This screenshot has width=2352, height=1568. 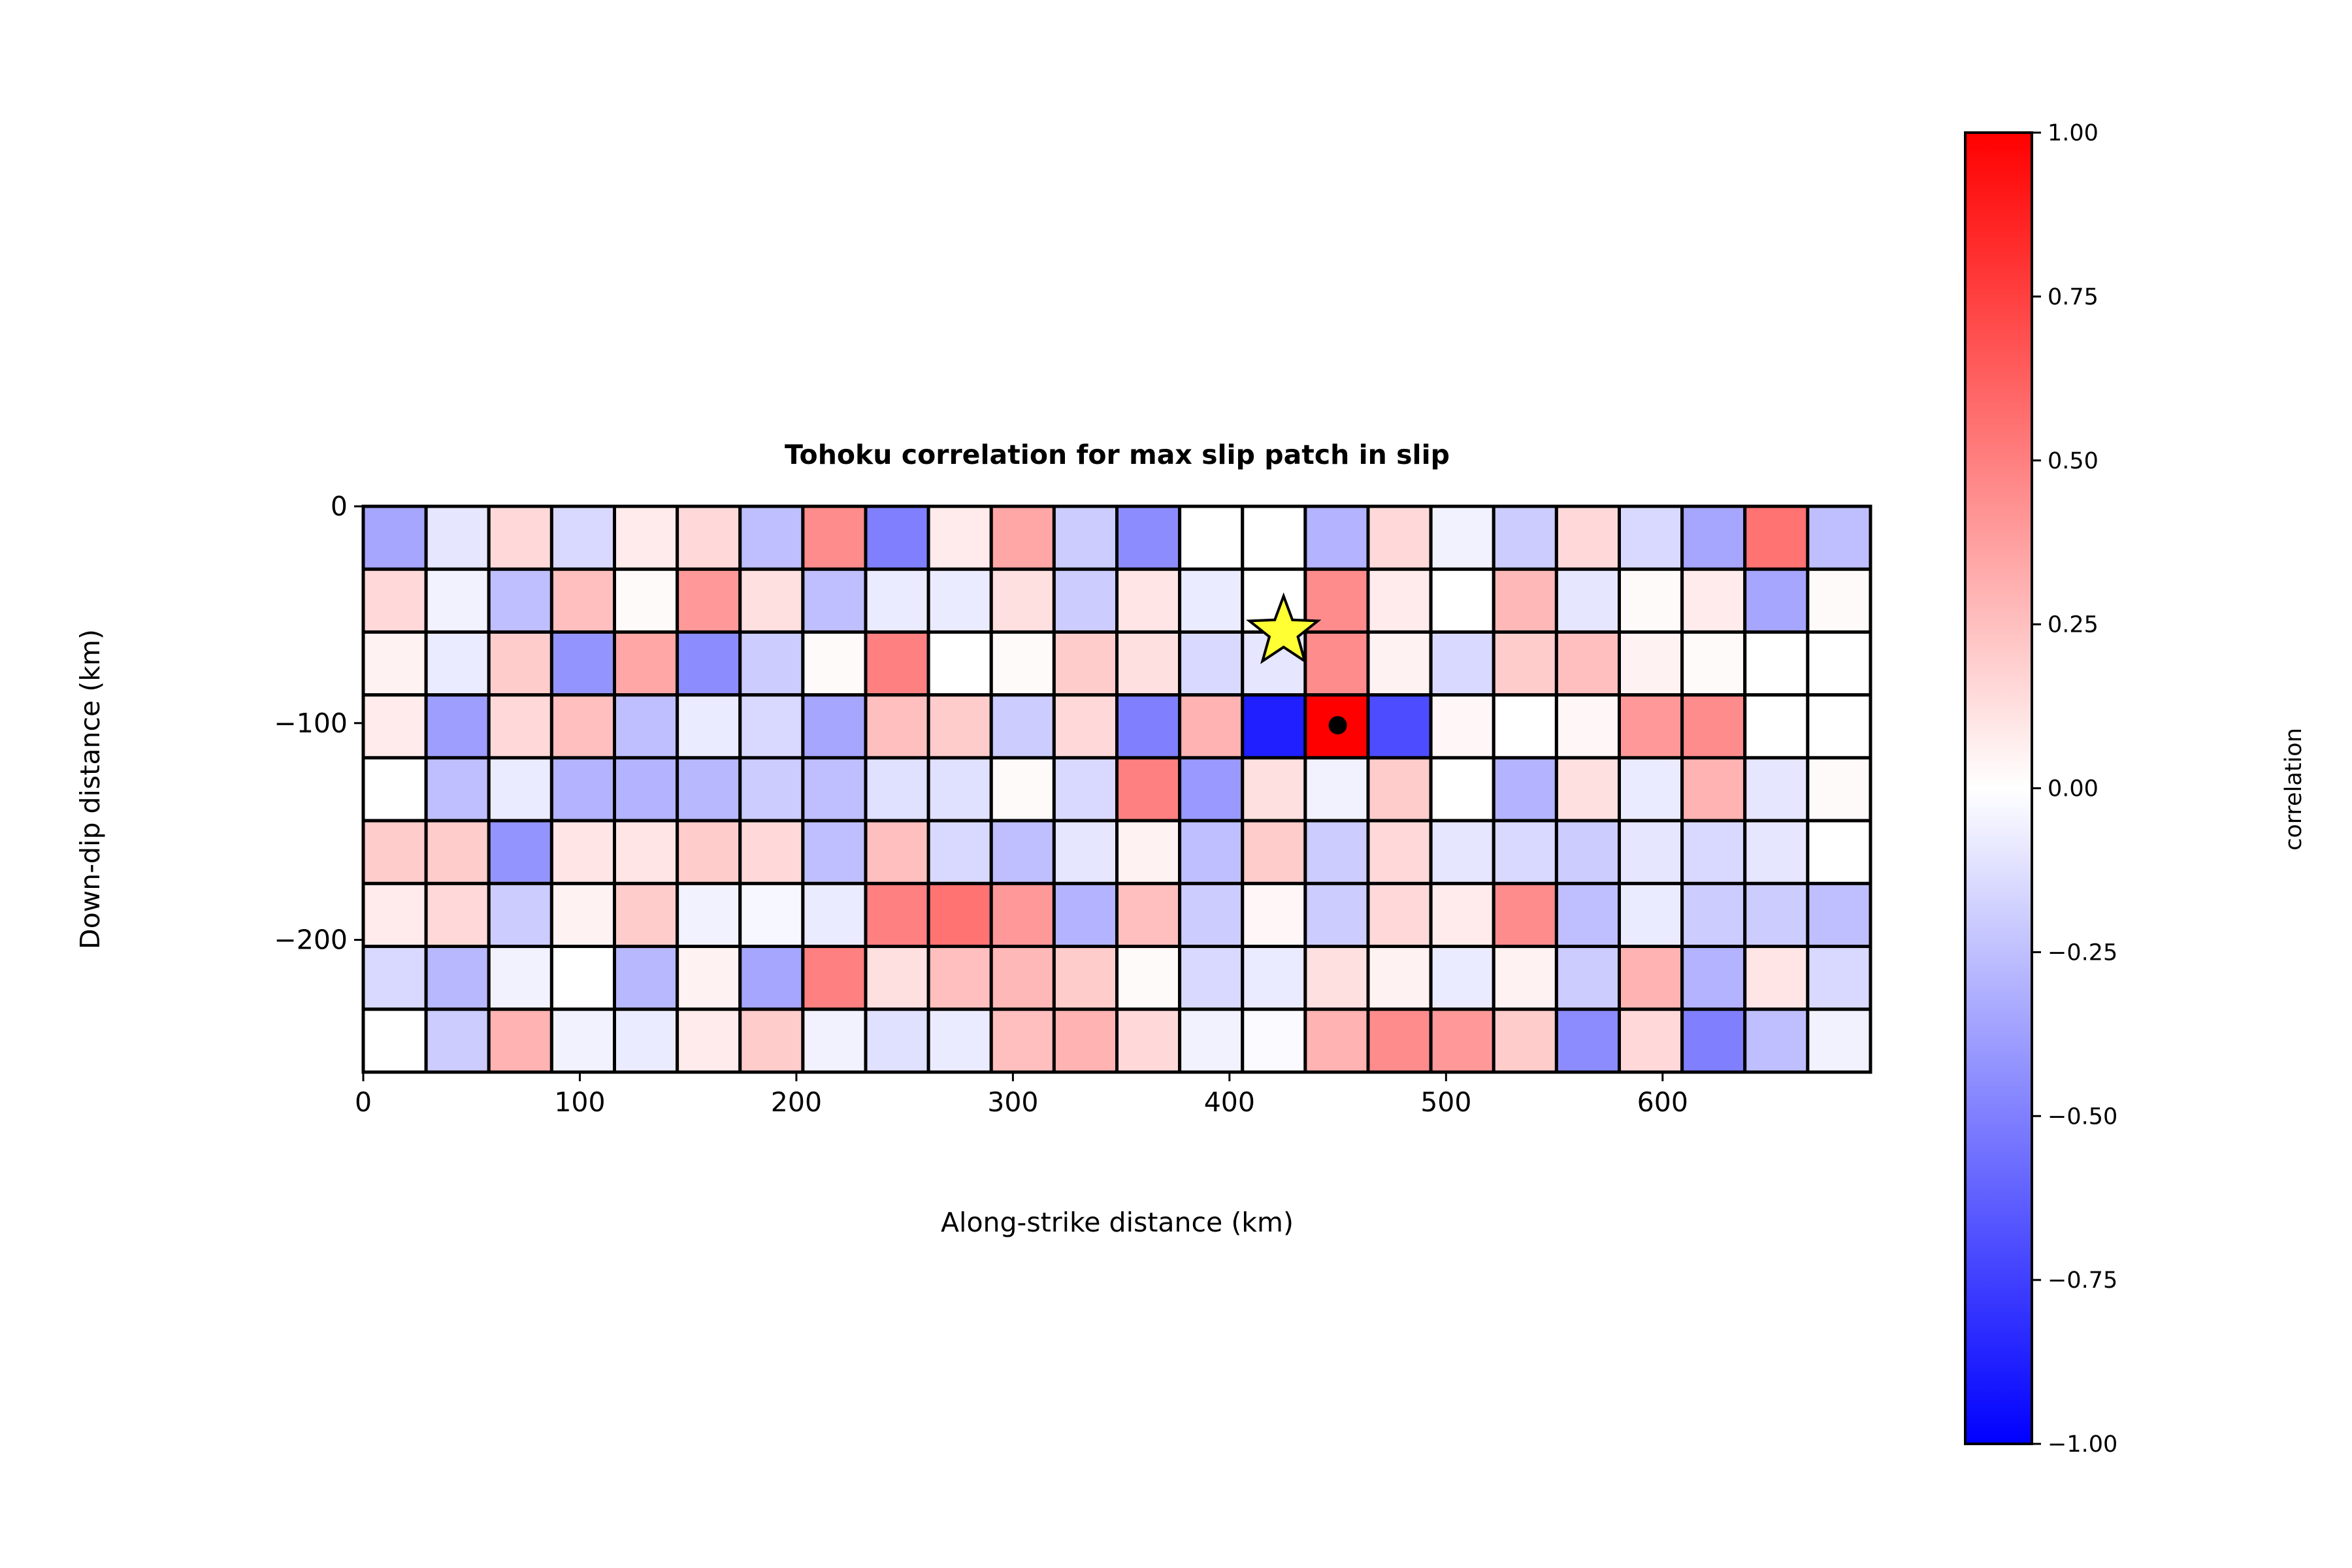 What do you see at coordinates (1337, 725) in the screenshot?
I see `max-slip-patch-dot` at bounding box center [1337, 725].